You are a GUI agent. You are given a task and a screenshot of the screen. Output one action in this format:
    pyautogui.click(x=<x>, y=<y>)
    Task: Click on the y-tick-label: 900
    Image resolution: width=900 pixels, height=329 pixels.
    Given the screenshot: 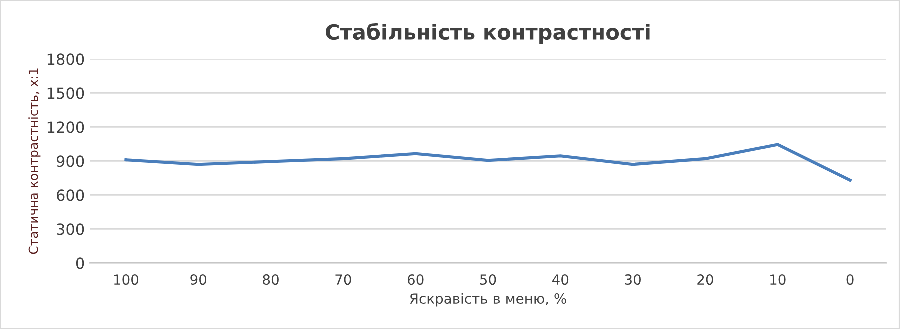 What is the action you would take?
    pyautogui.click(x=70, y=162)
    